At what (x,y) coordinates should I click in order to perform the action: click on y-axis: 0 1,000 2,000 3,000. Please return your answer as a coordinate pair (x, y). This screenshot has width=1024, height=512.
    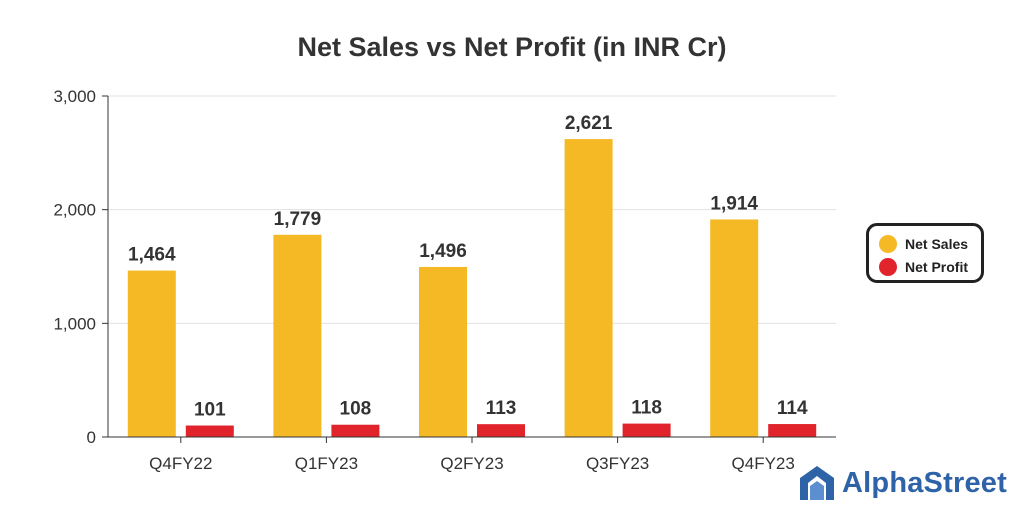
    Looking at the image, I should click on (81, 267).